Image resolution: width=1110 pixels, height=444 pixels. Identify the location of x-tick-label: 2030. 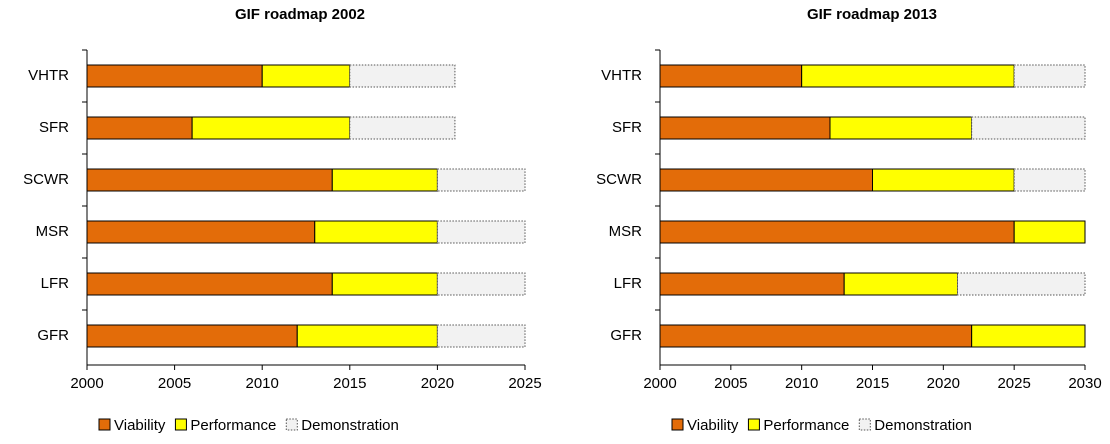
(1084, 383).